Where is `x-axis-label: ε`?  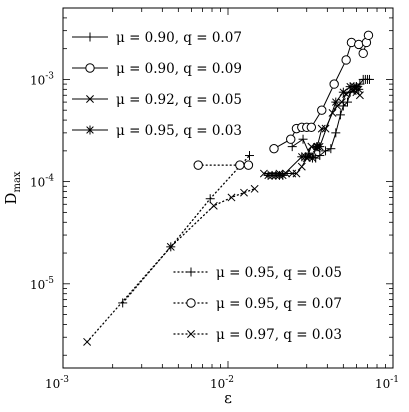 x-axis-label: ε is located at coordinates (228, 398).